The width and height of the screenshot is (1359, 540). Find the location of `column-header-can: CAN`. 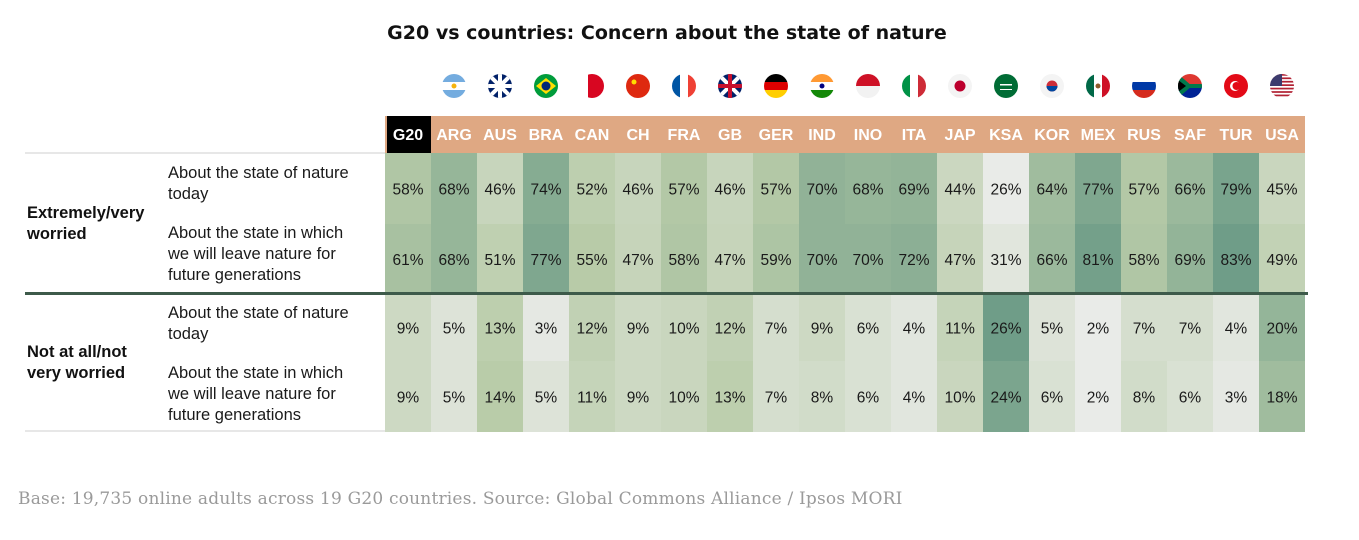

column-header-can: CAN is located at coordinates (592, 135).